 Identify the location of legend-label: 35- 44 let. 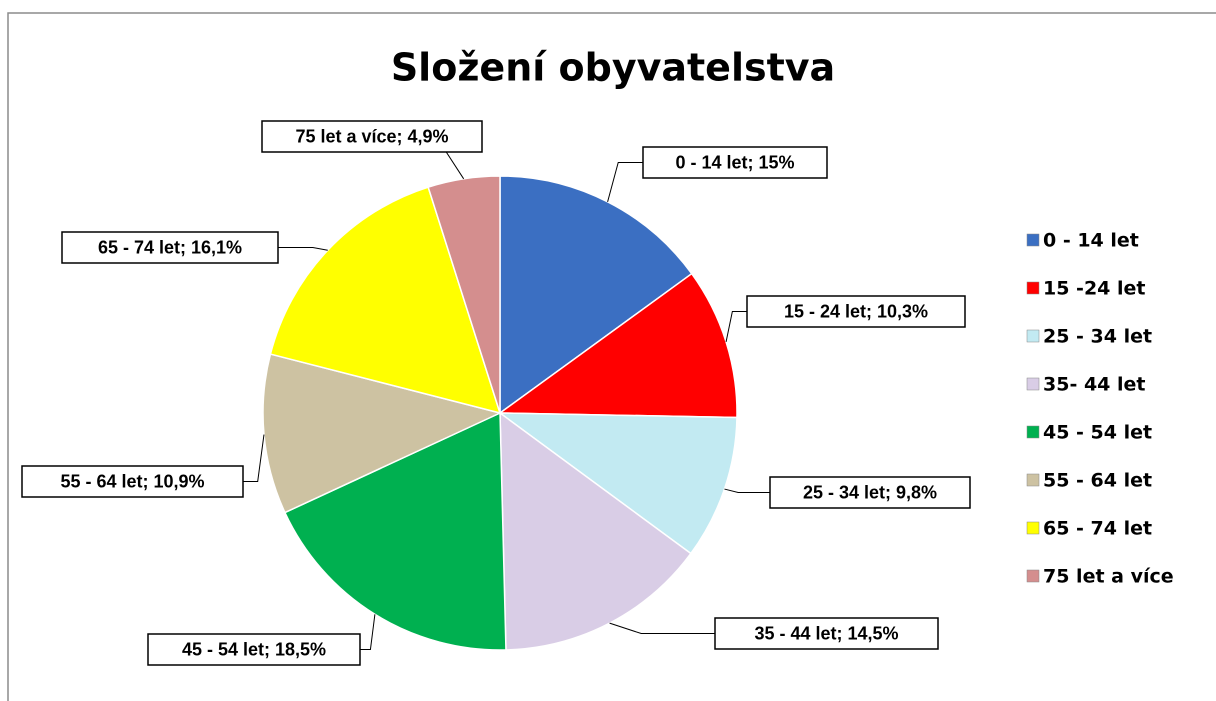
(1094, 385).